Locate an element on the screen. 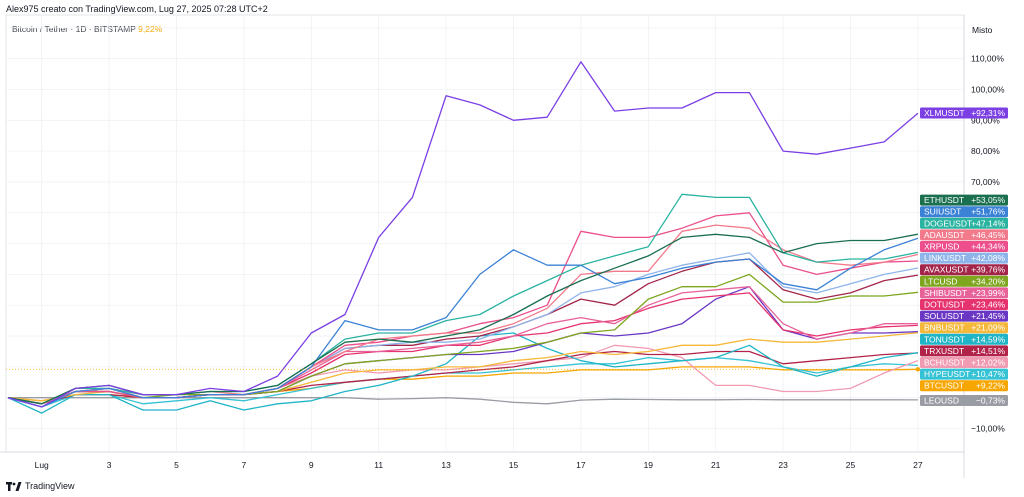 This screenshot has width=1024, height=497. badge-value: +23,46% is located at coordinates (988, 305).